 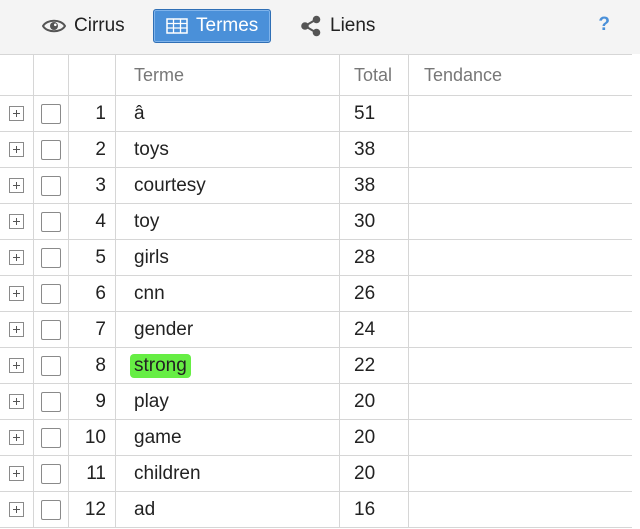 What do you see at coordinates (374, 473) in the screenshot?
I see `row-total: 20` at bounding box center [374, 473].